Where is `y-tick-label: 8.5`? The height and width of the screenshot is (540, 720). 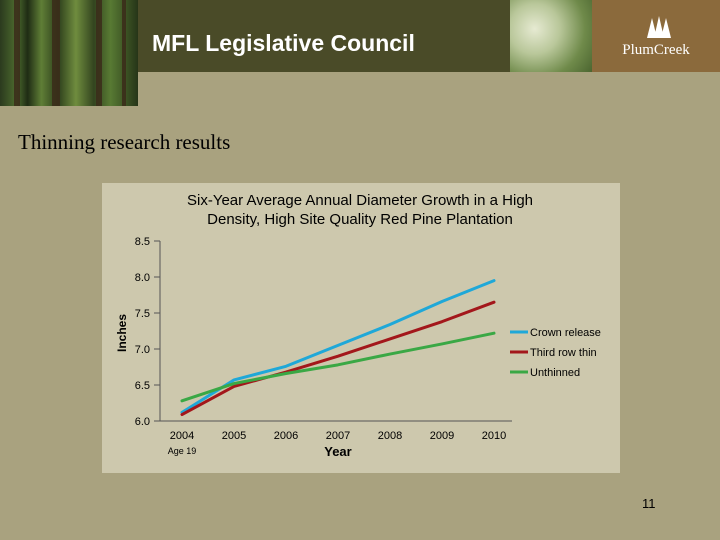
y-tick-label: 8.5 is located at coordinates (142, 242).